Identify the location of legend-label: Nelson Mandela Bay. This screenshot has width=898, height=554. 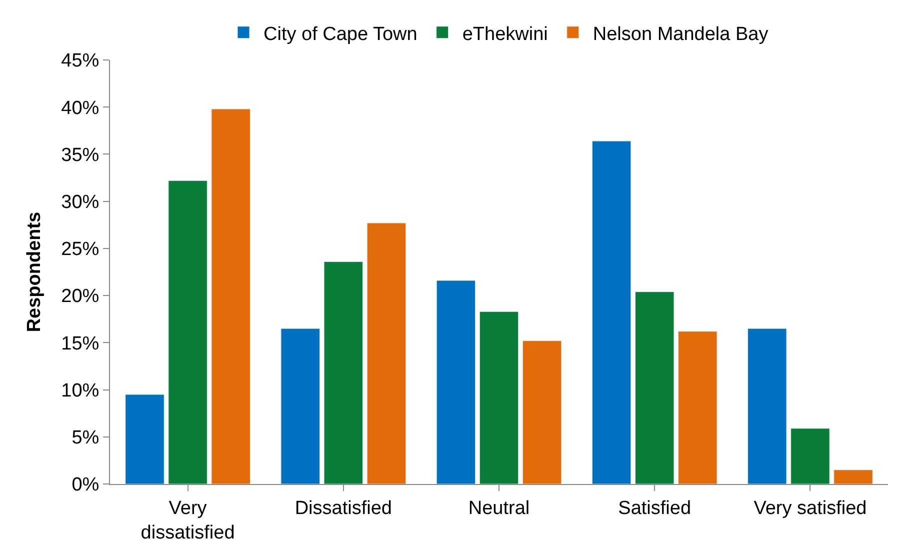
(680, 34).